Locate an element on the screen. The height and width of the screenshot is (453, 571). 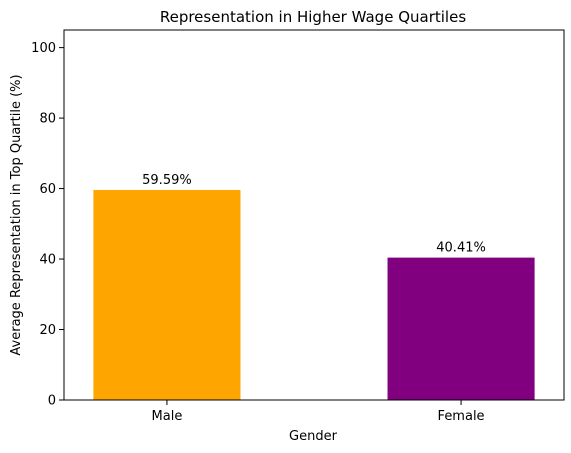
y-tick-label: 0 is located at coordinates (52, 401).